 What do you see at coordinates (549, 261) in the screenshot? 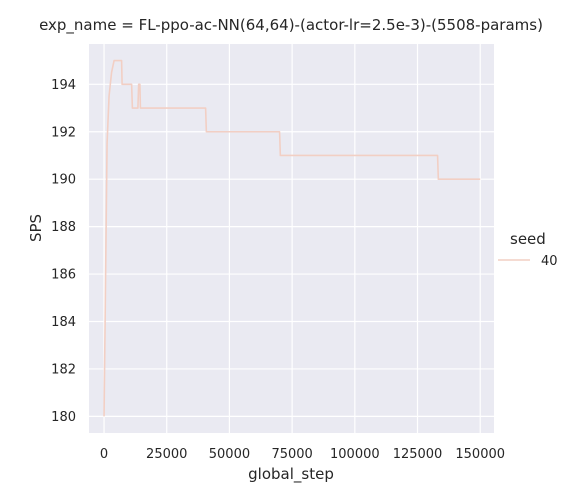
I see `legend-label: 40` at bounding box center [549, 261].